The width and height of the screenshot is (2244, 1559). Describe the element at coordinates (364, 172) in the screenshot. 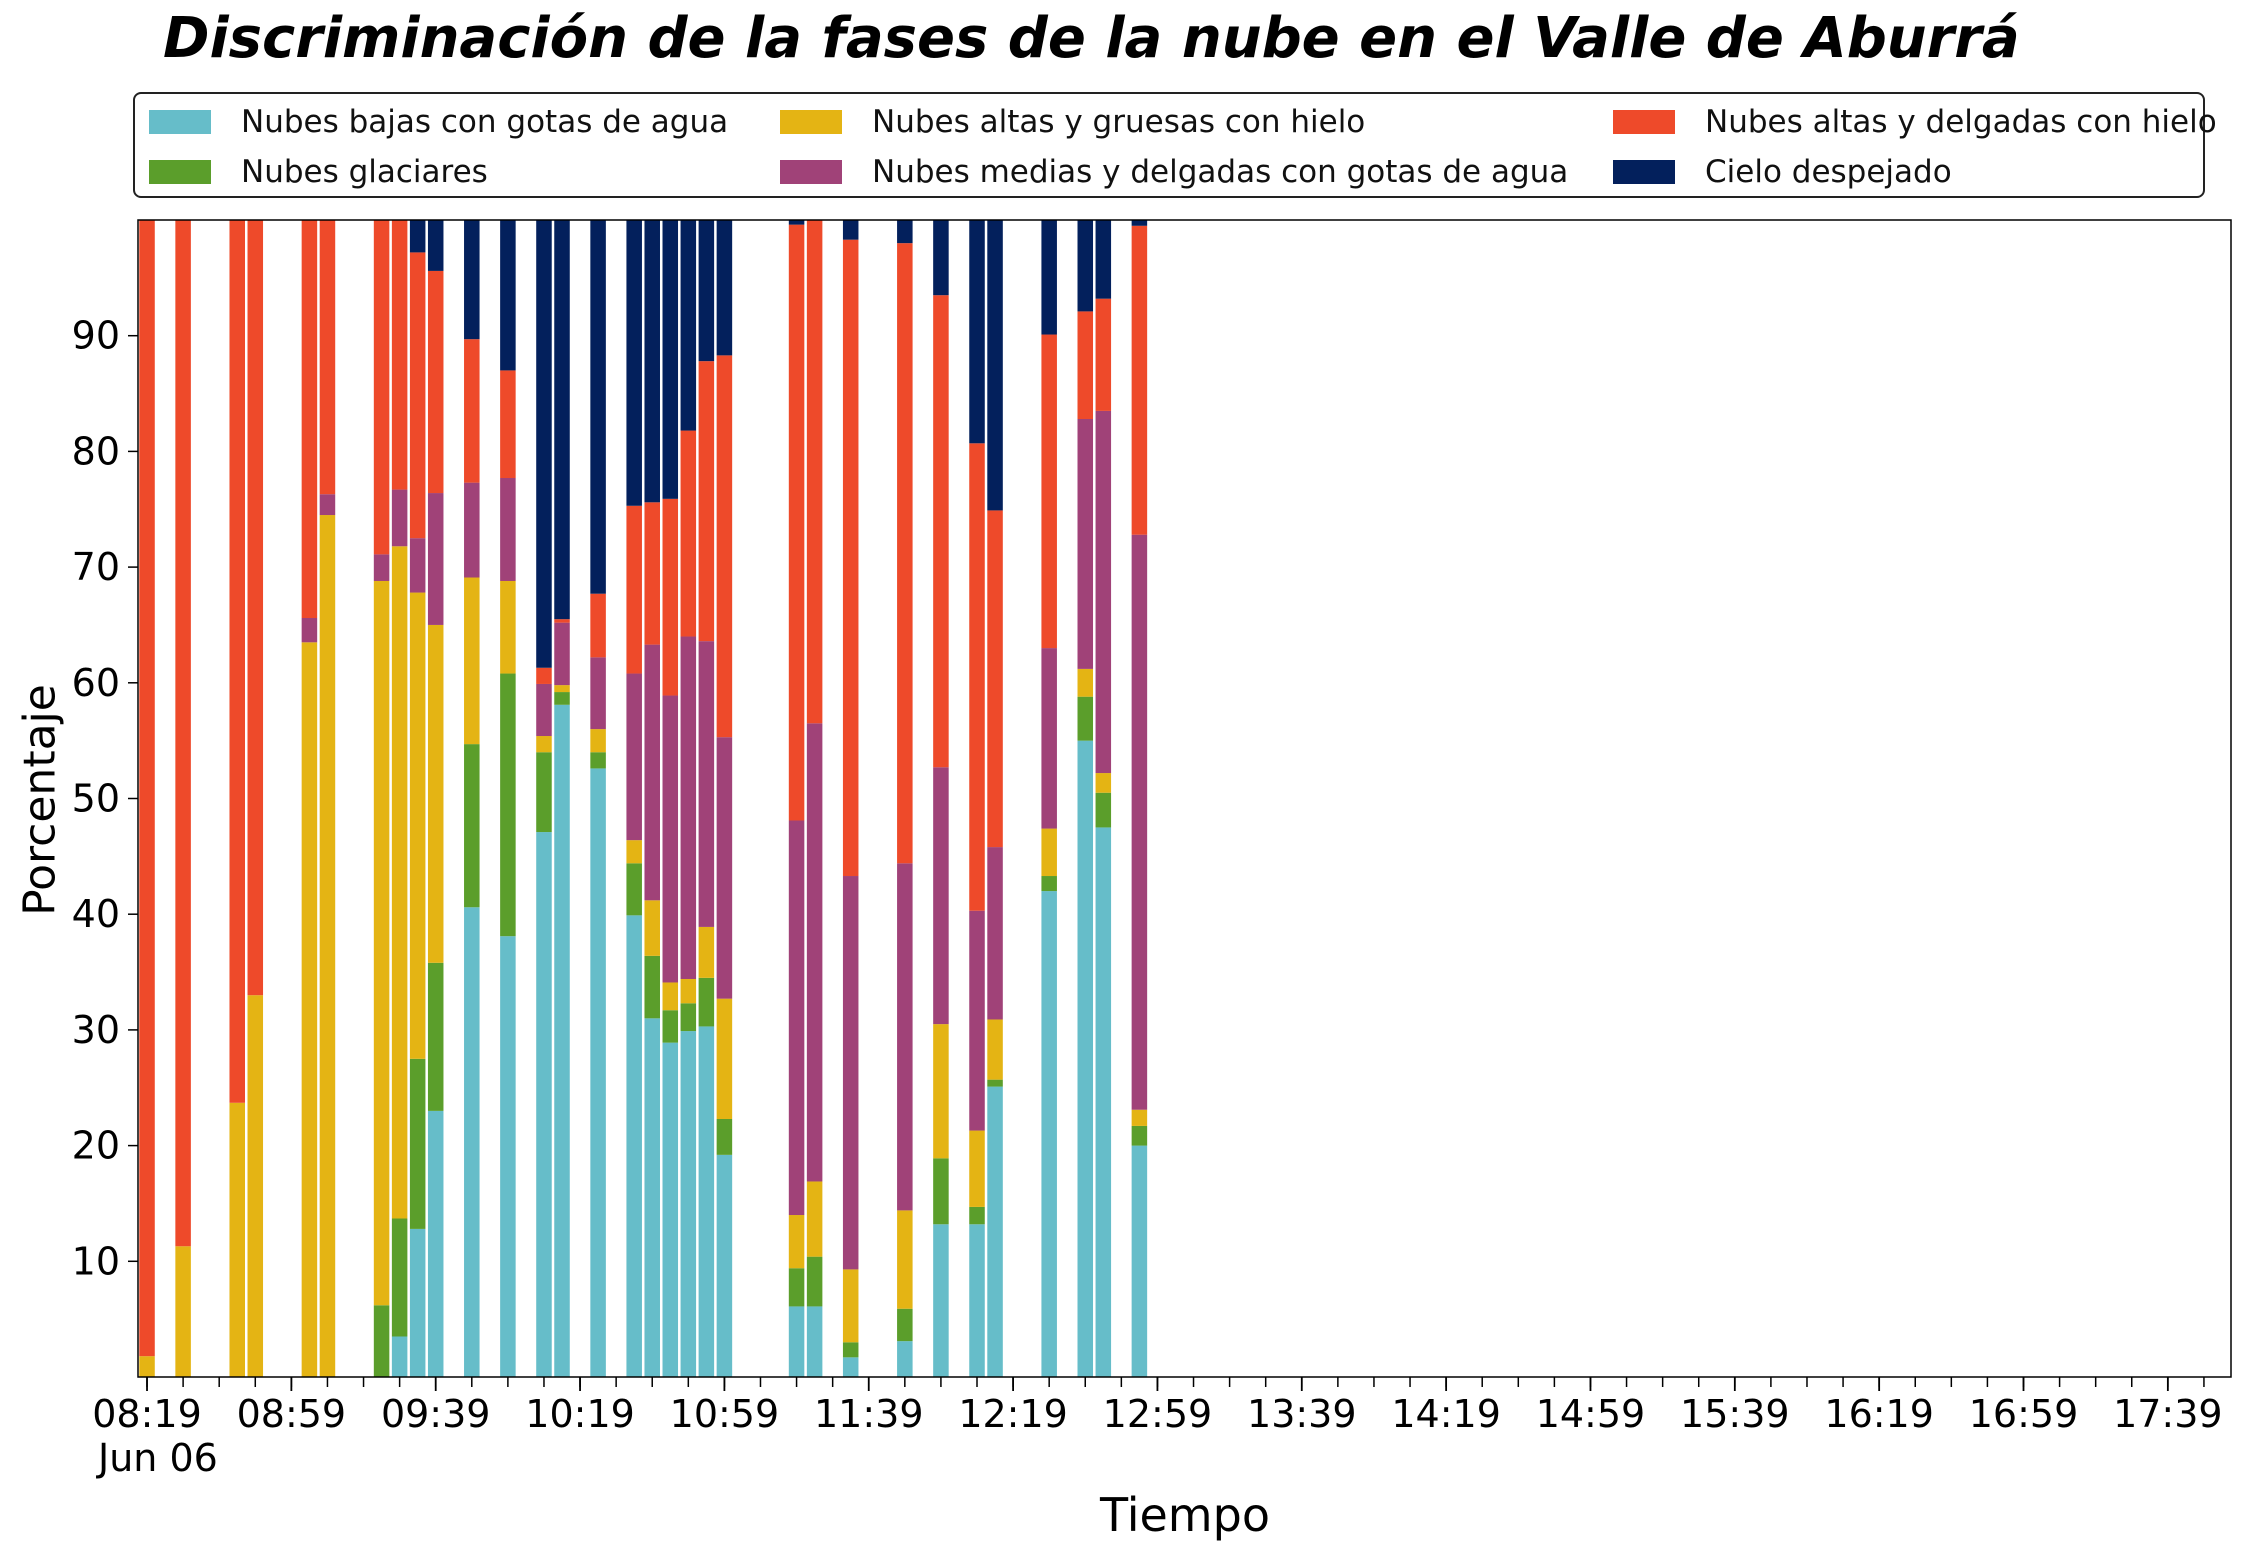

I see `legend-label: Nubes glaciares` at that location.